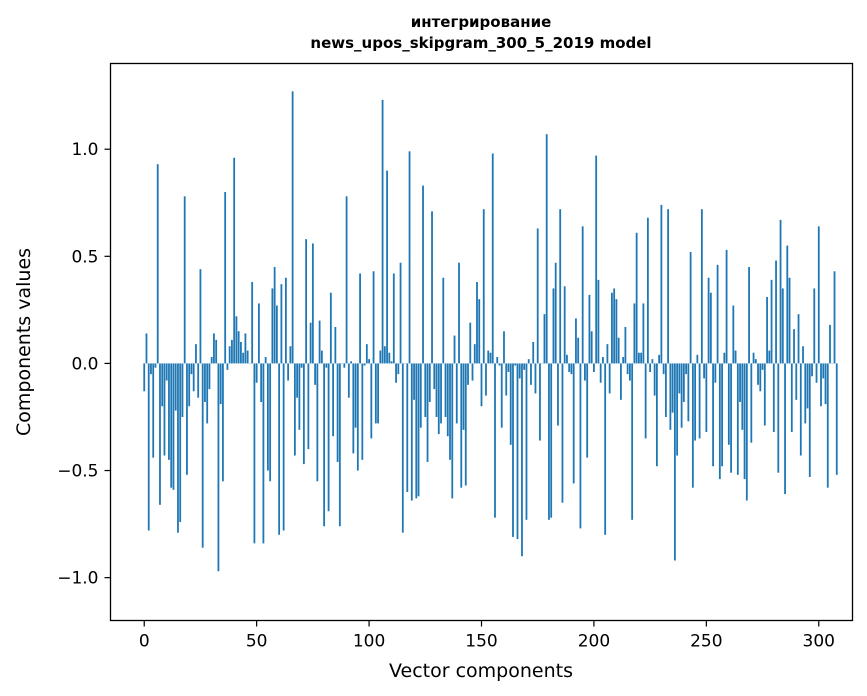 The height and width of the screenshot is (696, 867). What do you see at coordinates (481, 43) in the screenshot?
I see `chart-title-line-2: news_upos_skipgram_300_5_2019 model` at bounding box center [481, 43].